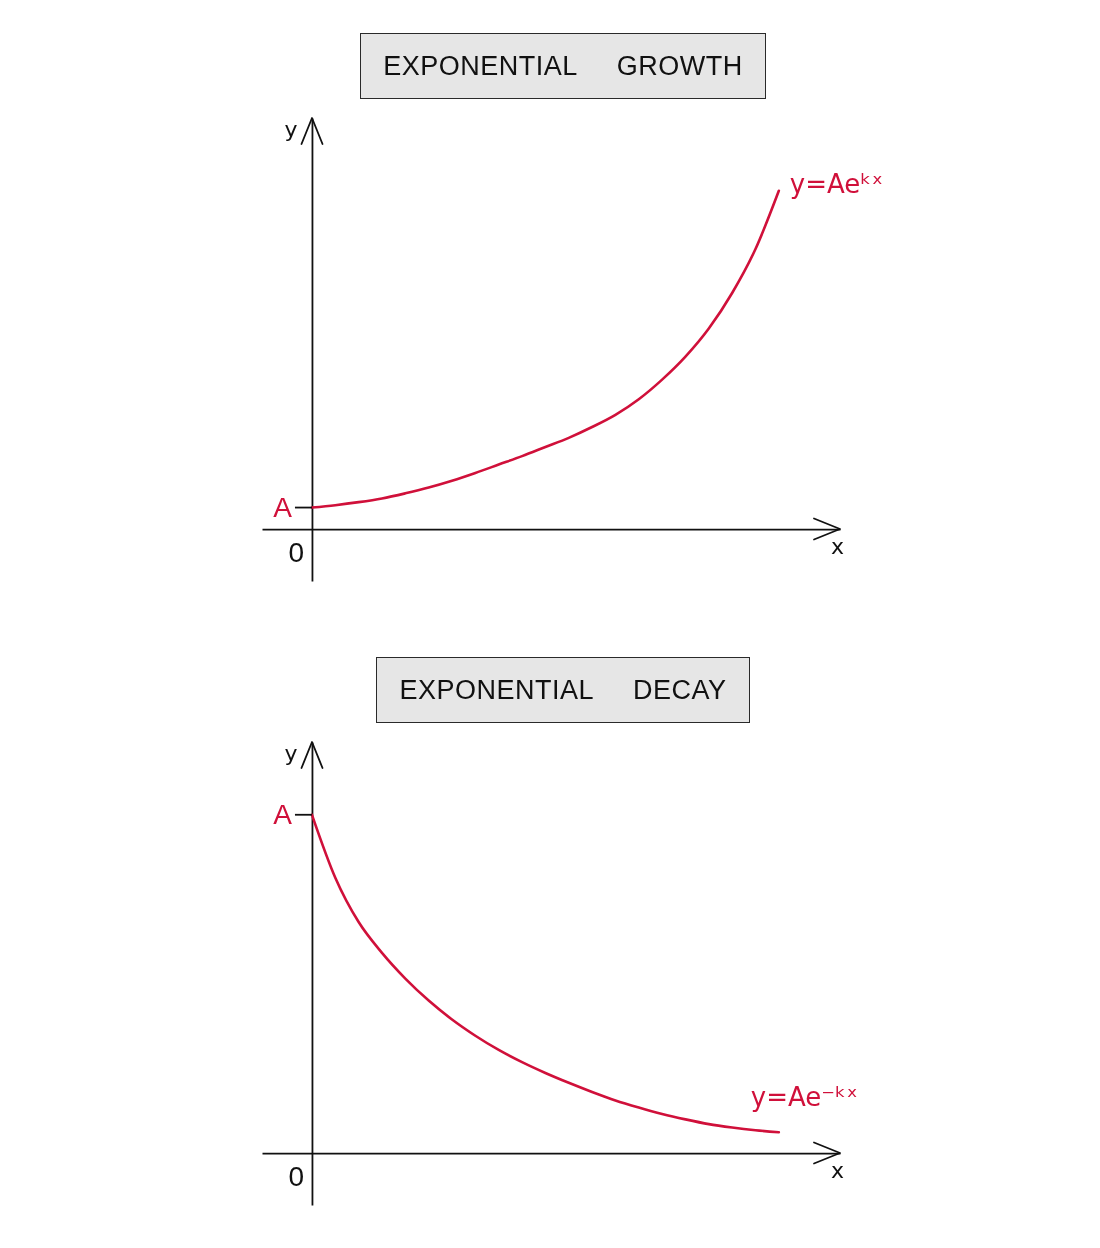 Image resolution: width=1100 pixels, height=1248 pixels. Describe the element at coordinates (804, 1097) in the screenshot. I see `series-label: y=Ae⁻ᵏˣ` at that location.